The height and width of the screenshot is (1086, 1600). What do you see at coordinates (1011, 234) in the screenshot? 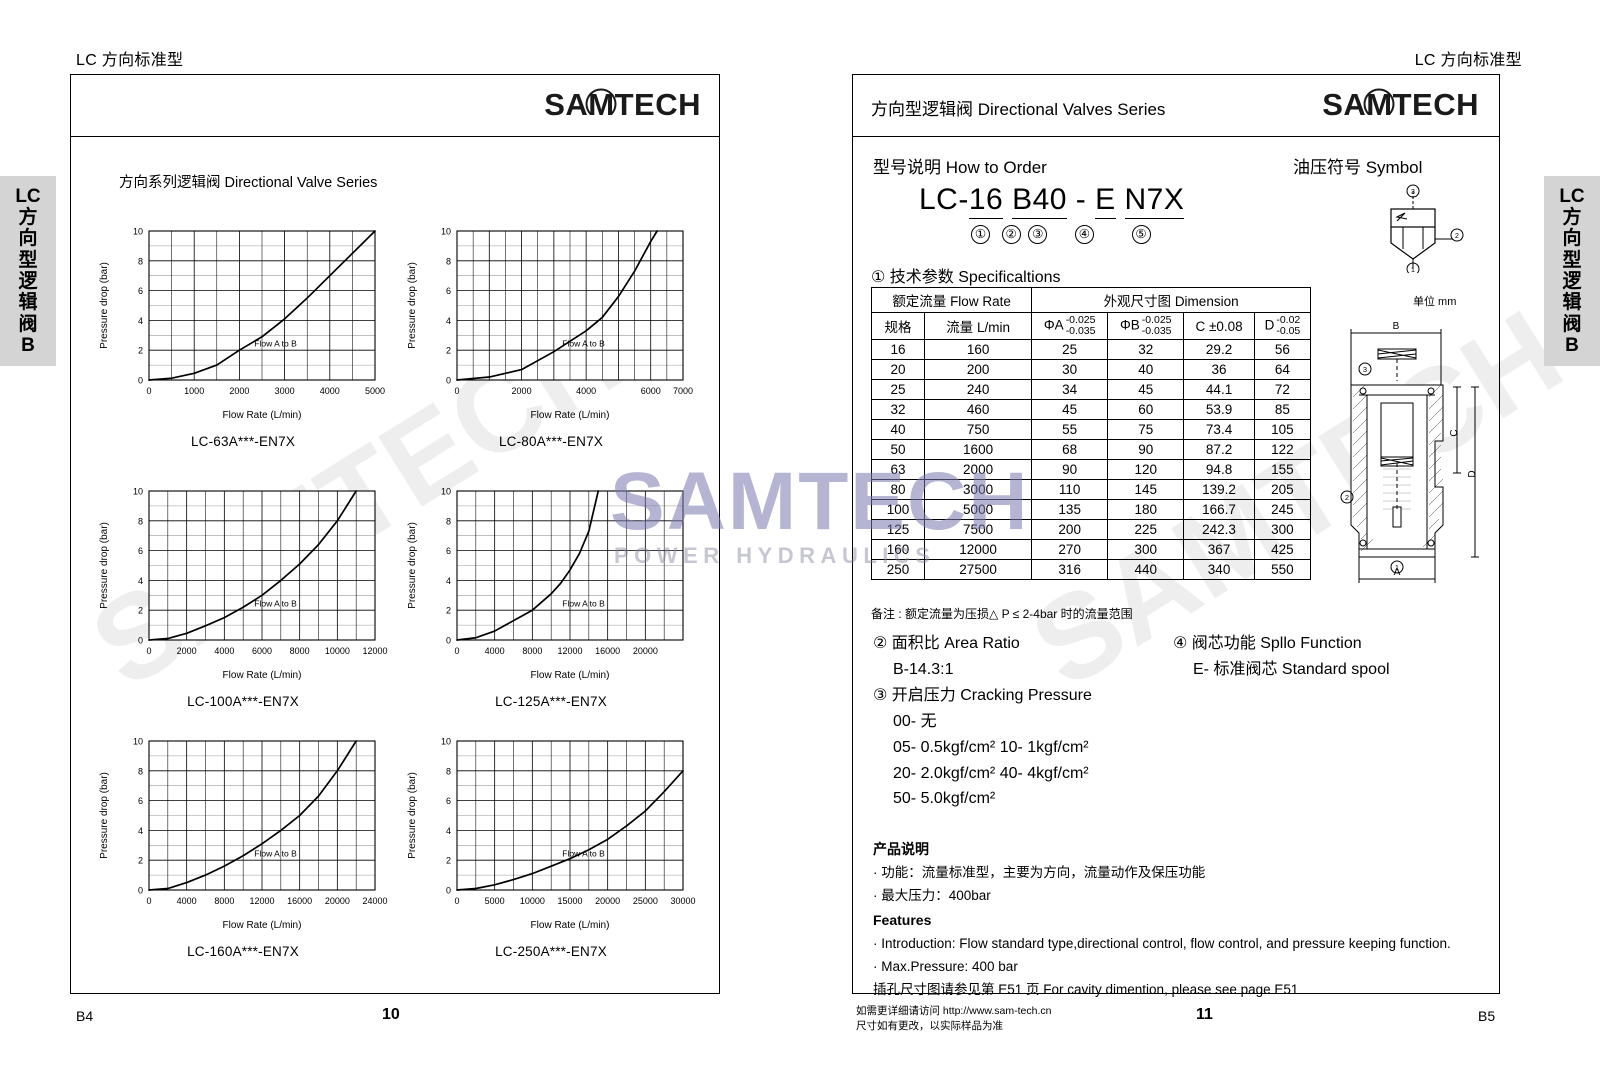
I see `order-marker-2: ②` at bounding box center [1011, 234].